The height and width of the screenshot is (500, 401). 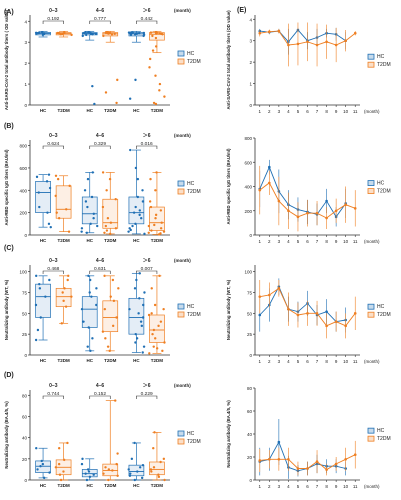 I want to click on panel-d-group-label: 4–6, so click(x=100, y=386).